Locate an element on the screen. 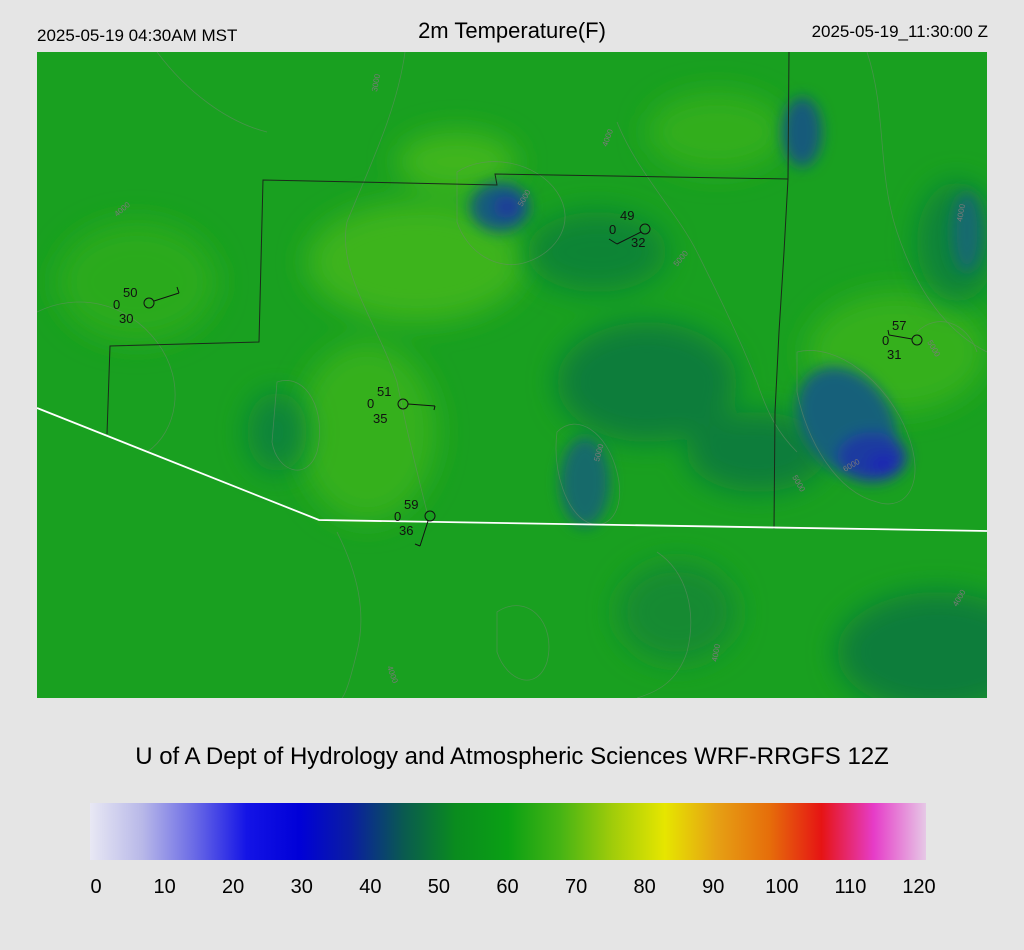 The height and width of the screenshot is (950, 1024). colorbar-tick-label: 40 is located at coordinates (370, 887).